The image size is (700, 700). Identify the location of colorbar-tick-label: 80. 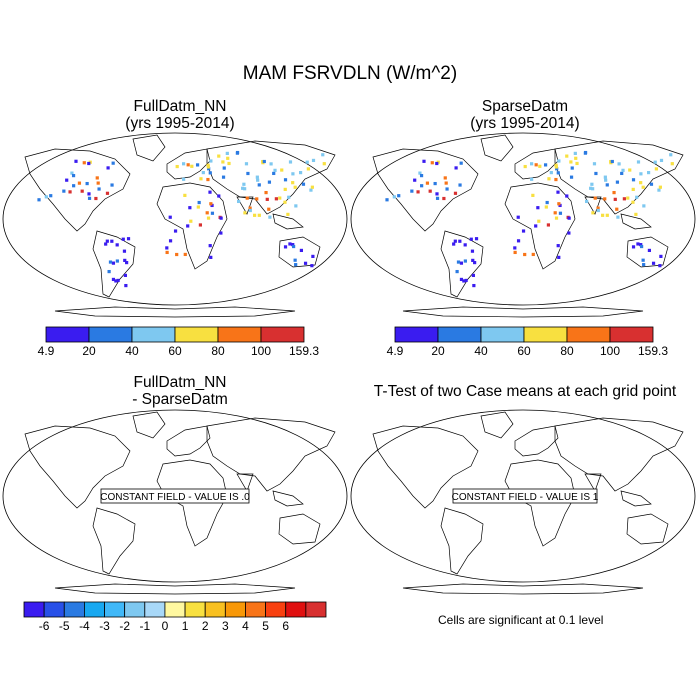
(567, 351).